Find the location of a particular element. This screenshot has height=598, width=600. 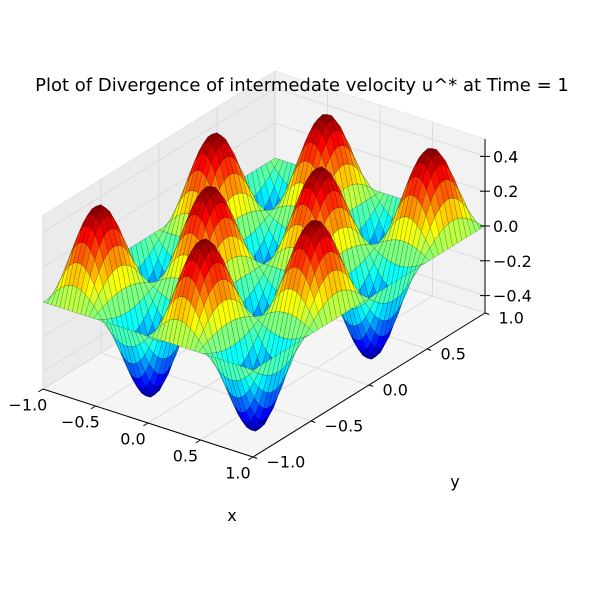

z-tick-label: 0.0 is located at coordinates (505, 226).